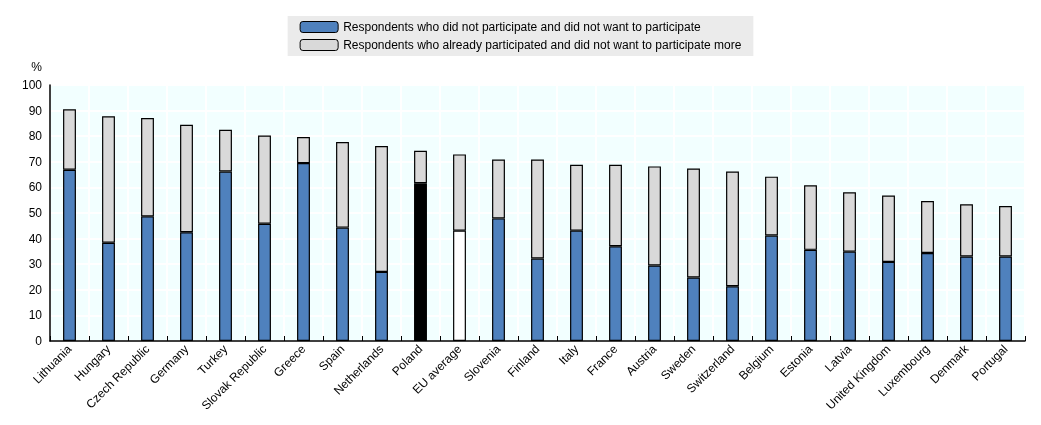  What do you see at coordinates (35, 187) in the screenshot?
I see `y-tick-label: 60` at bounding box center [35, 187].